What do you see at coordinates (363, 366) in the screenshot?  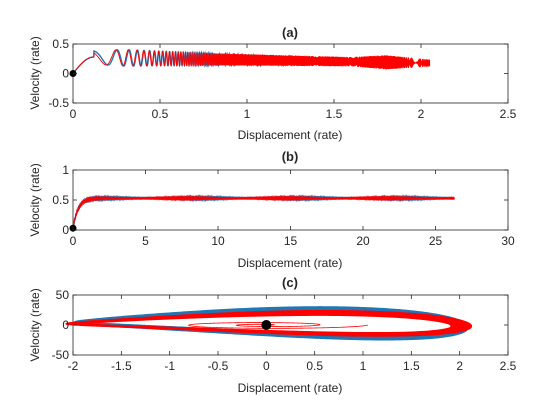 I see `panel-c-xtick-label: 1` at bounding box center [363, 366].